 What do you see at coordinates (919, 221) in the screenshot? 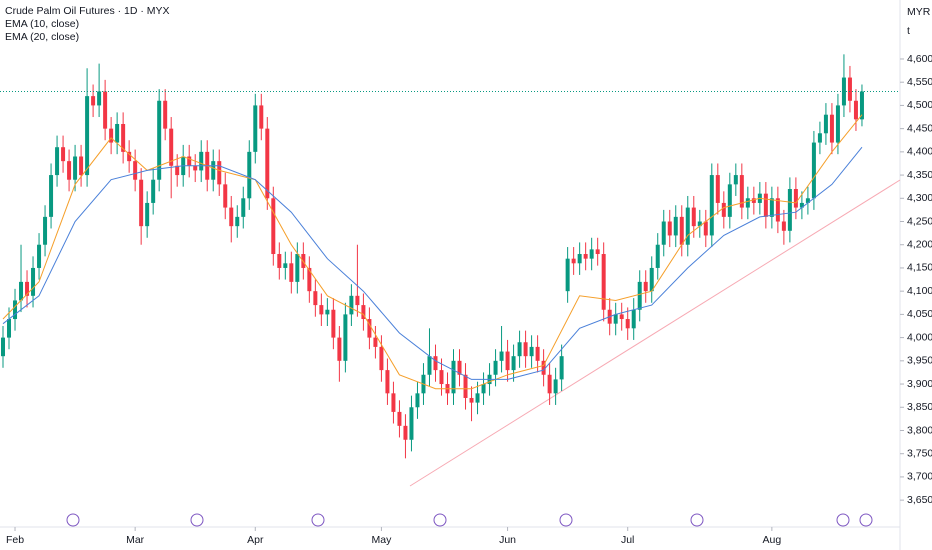
I see `y-tick-label: 4,250` at bounding box center [919, 221].